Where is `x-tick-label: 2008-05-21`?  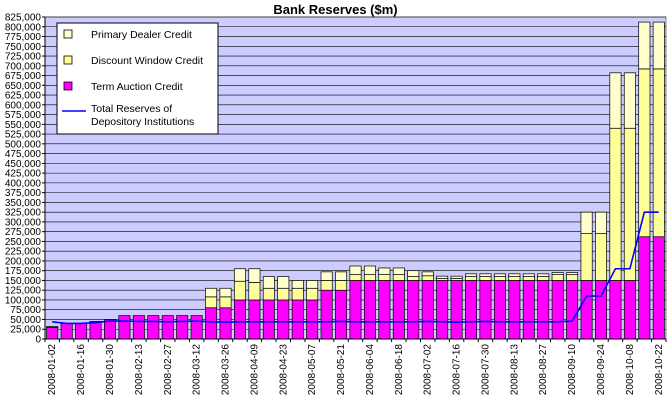 x-tick-label: 2008-05-21 is located at coordinates (341, 370).